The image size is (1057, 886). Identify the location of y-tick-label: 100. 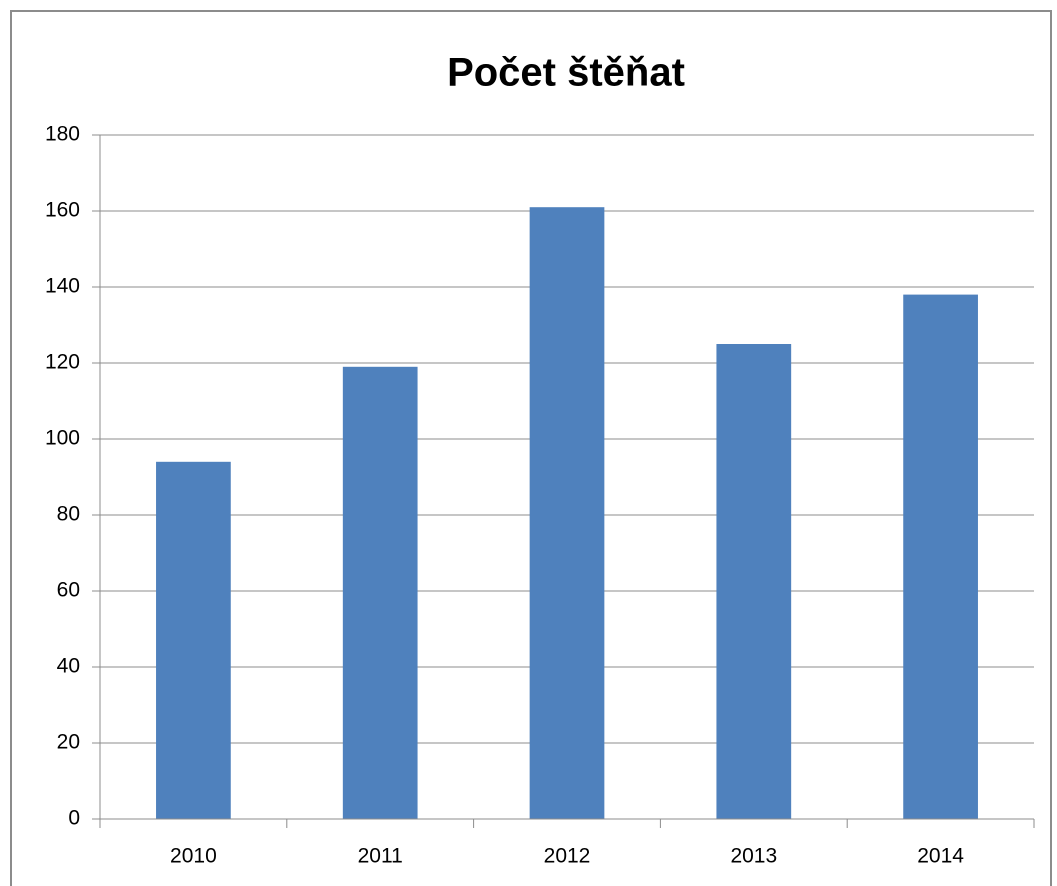
(62, 438).